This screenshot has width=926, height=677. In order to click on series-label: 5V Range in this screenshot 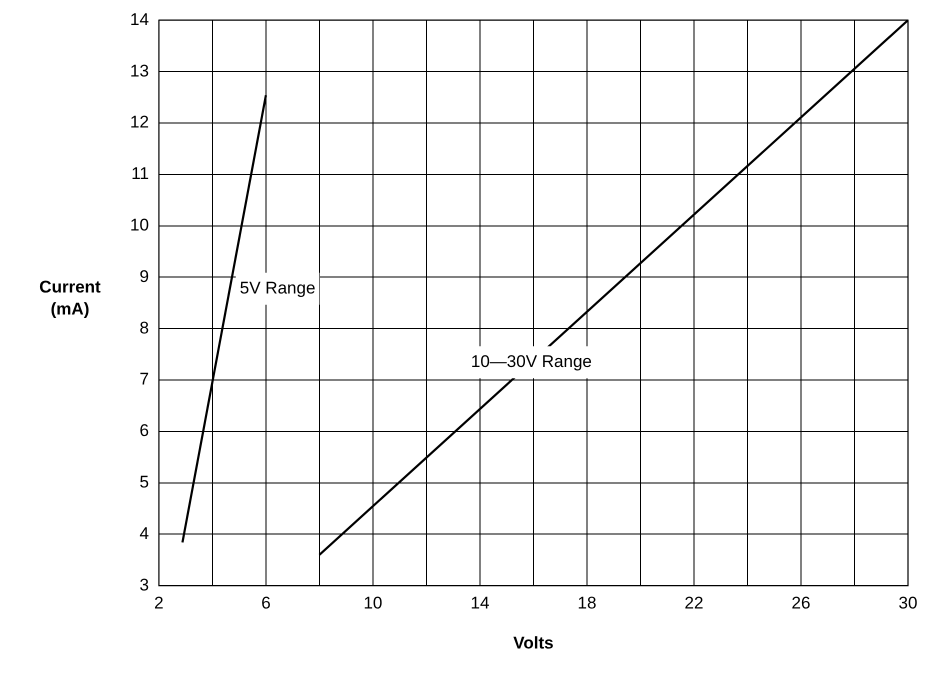, I will do `click(278, 288)`.